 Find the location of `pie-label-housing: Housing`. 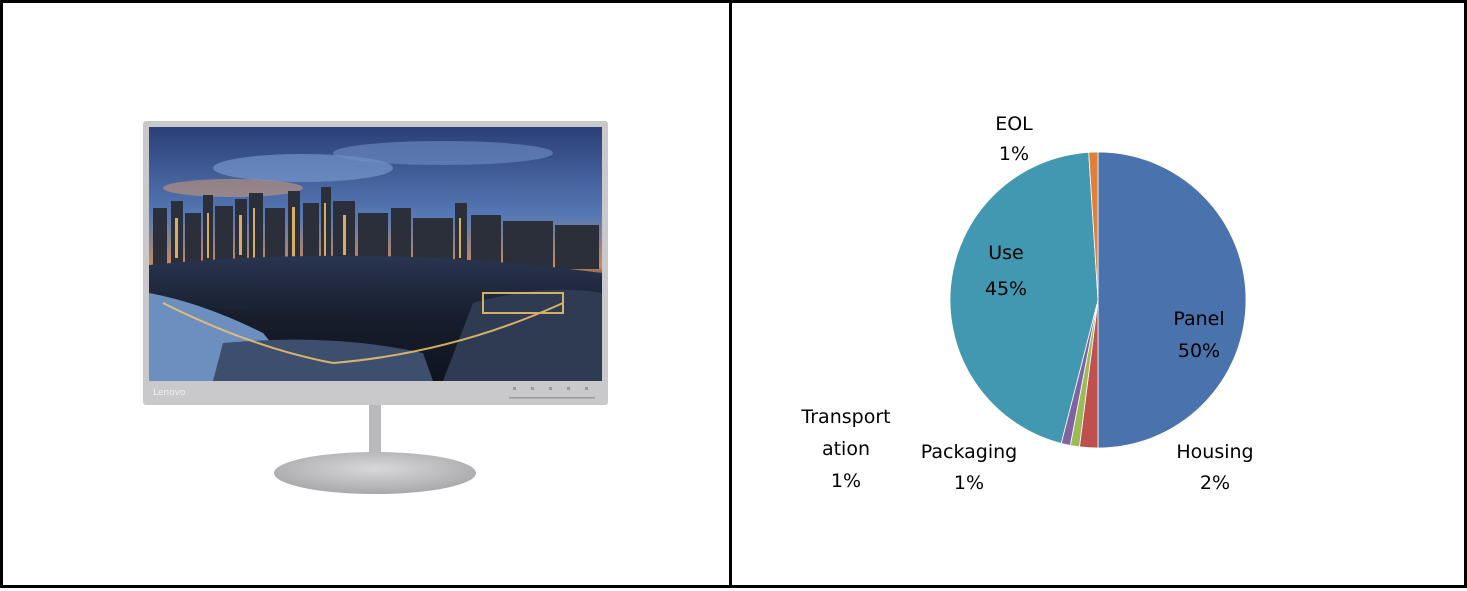

pie-label-housing: Housing is located at coordinates (1214, 452).